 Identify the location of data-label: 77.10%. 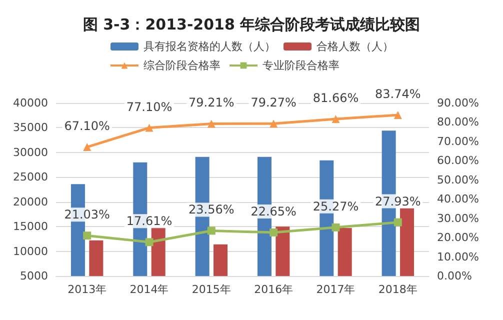
(149, 107).